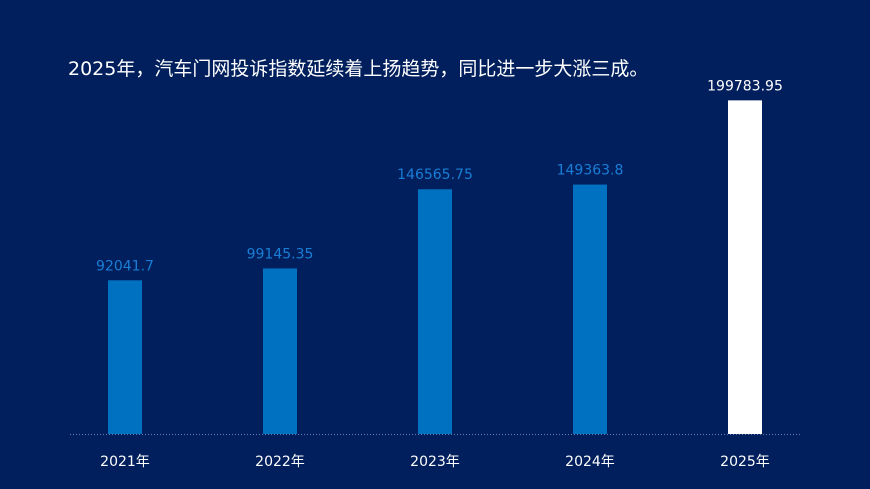 The height and width of the screenshot is (489, 870). Describe the element at coordinates (745, 86) in the screenshot. I see `bar-value-label-5: 199783.95` at that location.